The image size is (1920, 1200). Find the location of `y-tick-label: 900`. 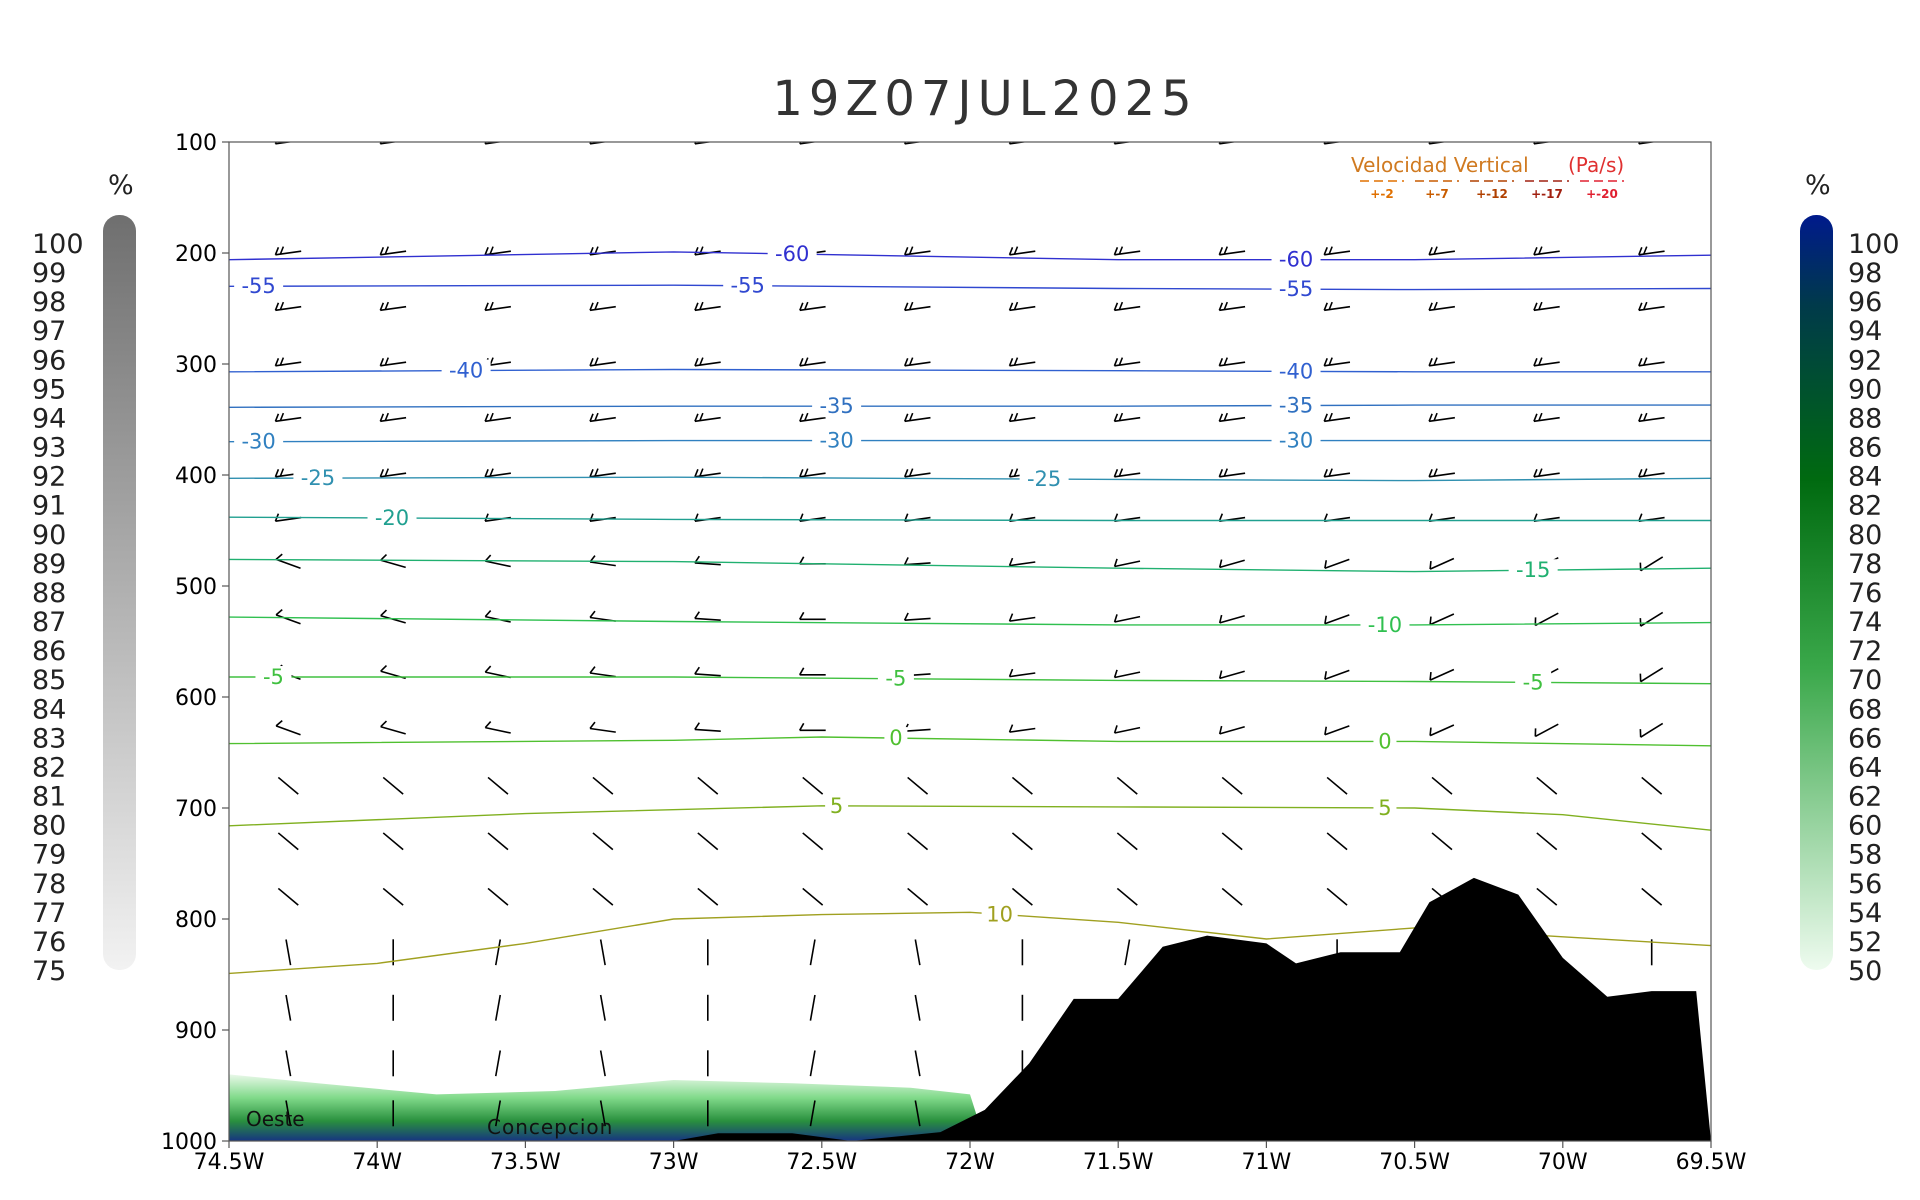

y-tick-label: 900 is located at coordinates (196, 1031).